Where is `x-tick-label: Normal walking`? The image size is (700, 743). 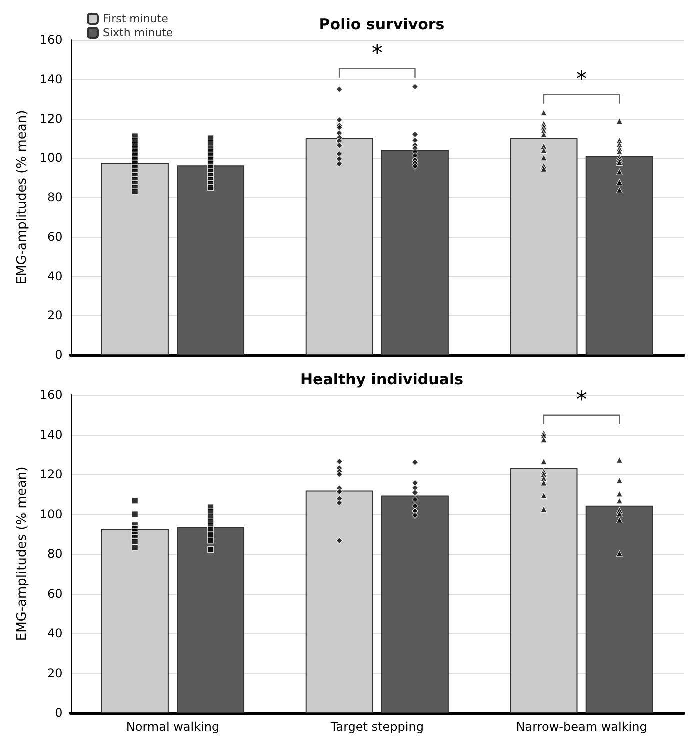
x-tick-label: Normal walking is located at coordinates (173, 727).